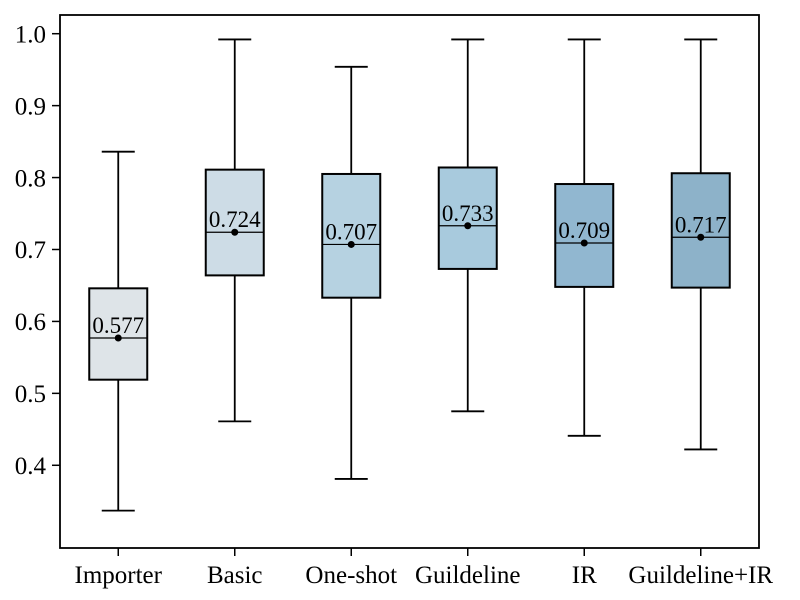 The width and height of the screenshot is (800, 600). I want to click on x-axis-category-label: Importer, so click(119, 575).